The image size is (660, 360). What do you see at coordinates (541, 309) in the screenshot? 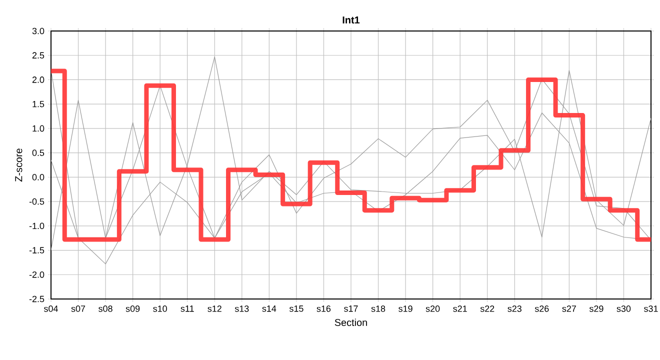
I see `x-tick-label: s26` at bounding box center [541, 309].